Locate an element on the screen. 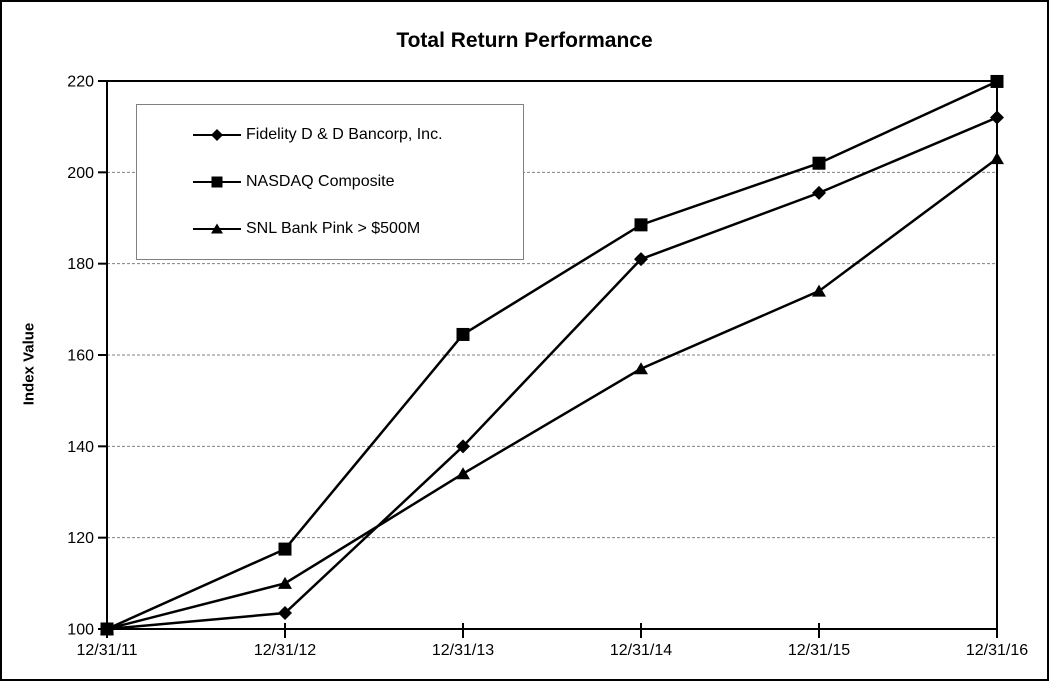 Image resolution: width=1049 pixels, height=681 pixels. y-tick-label: 160 is located at coordinates (80, 356).